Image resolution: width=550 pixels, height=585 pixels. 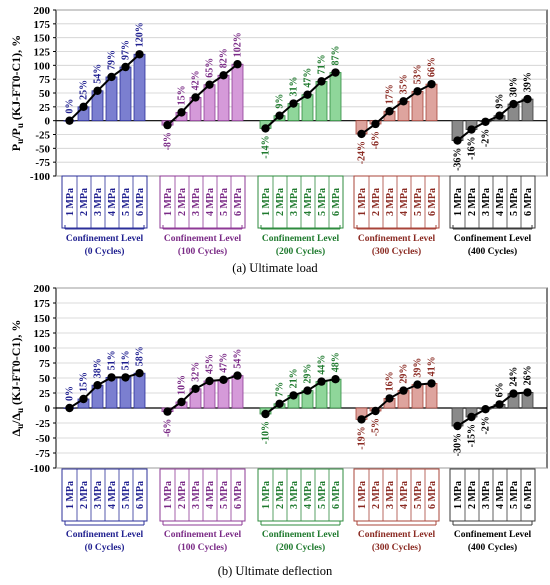 I want to click on value-label: 29%, so click(x=308, y=374).